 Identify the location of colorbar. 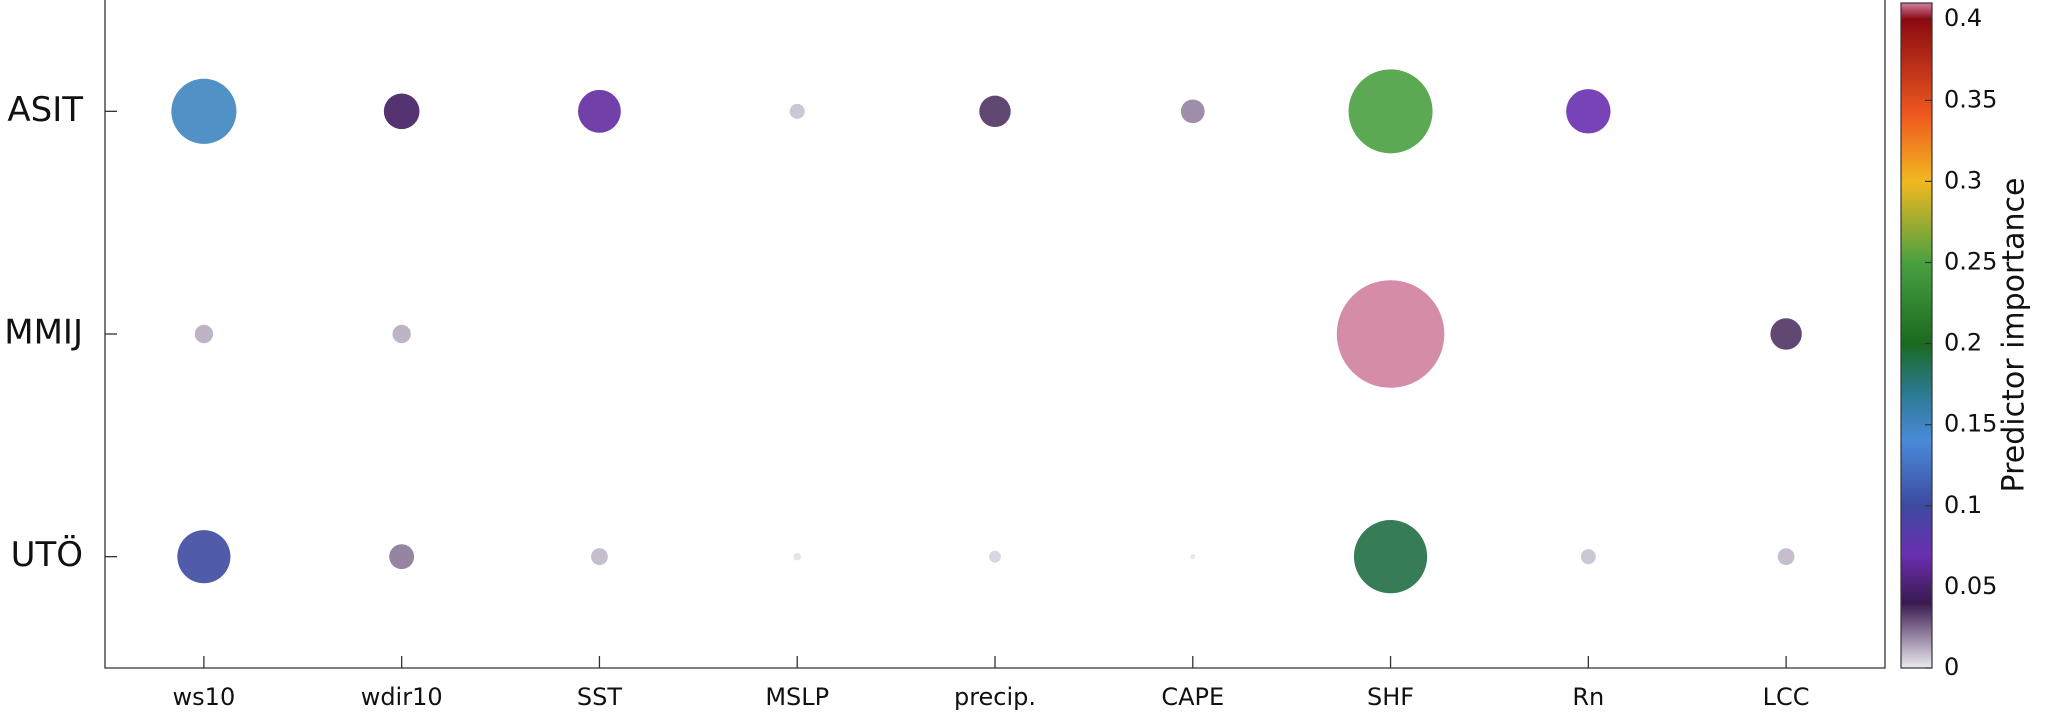
(1916, 335).